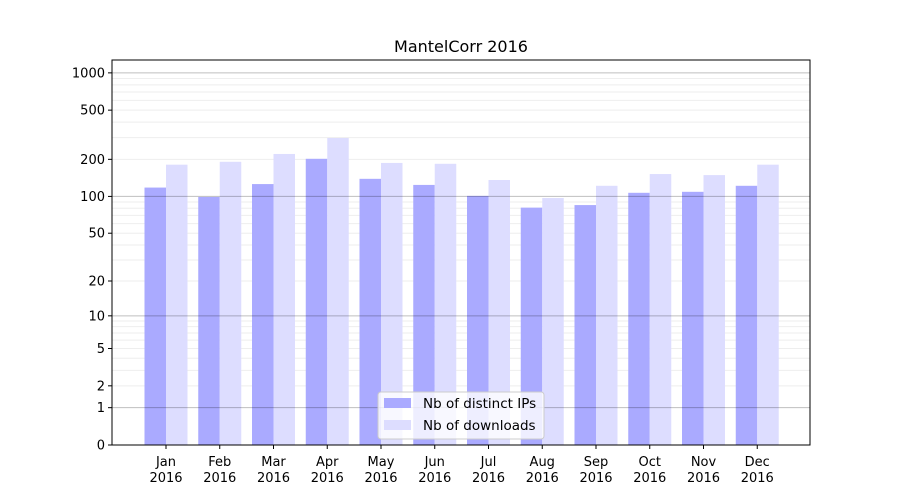 This screenshot has height=504, width=900. I want to click on legend-label-distinct-ips: Nb of distinct IPs, so click(479, 404).